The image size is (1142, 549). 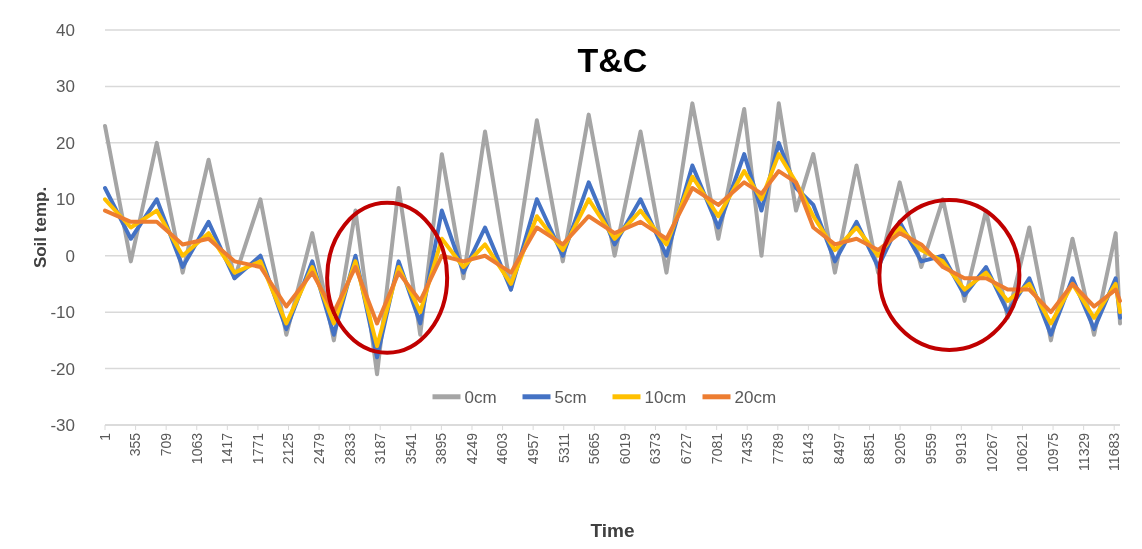 I want to click on legend-label: 20cm, so click(x=755, y=397).